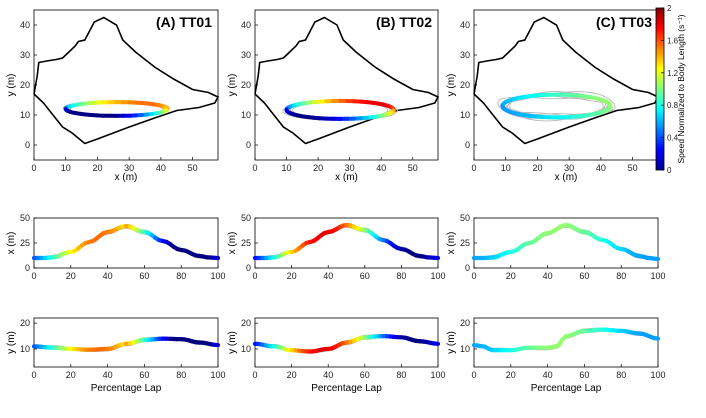  What do you see at coordinates (673, 40) in the screenshot?
I see `colorbar-tick-label: 1.6` at bounding box center [673, 40].